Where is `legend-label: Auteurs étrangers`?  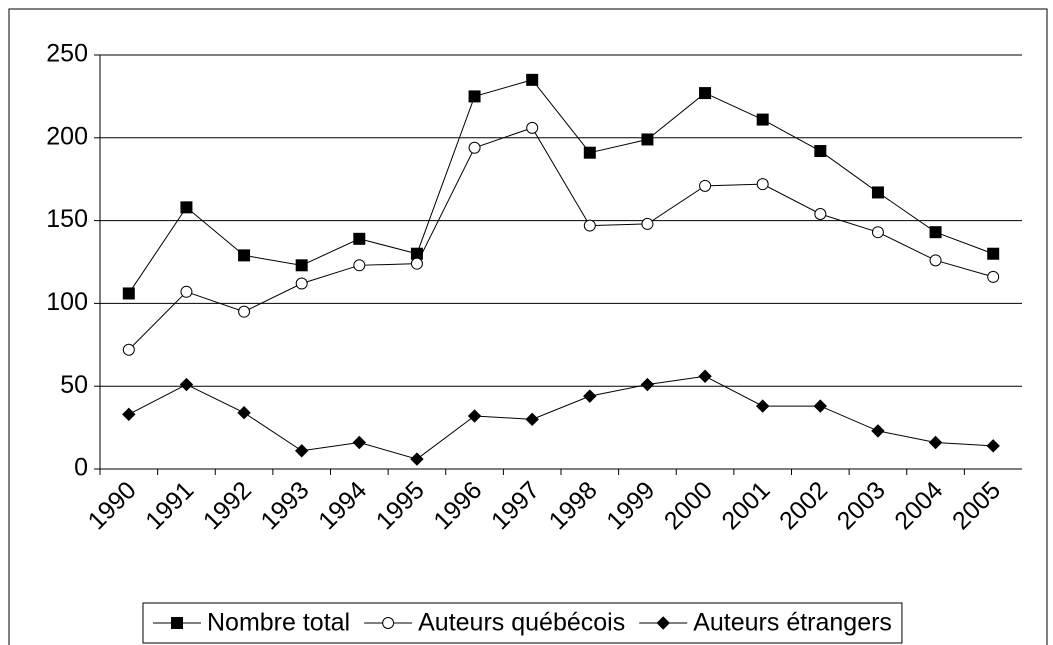 legend-label: Auteurs étrangers is located at coordinates (792, 623).